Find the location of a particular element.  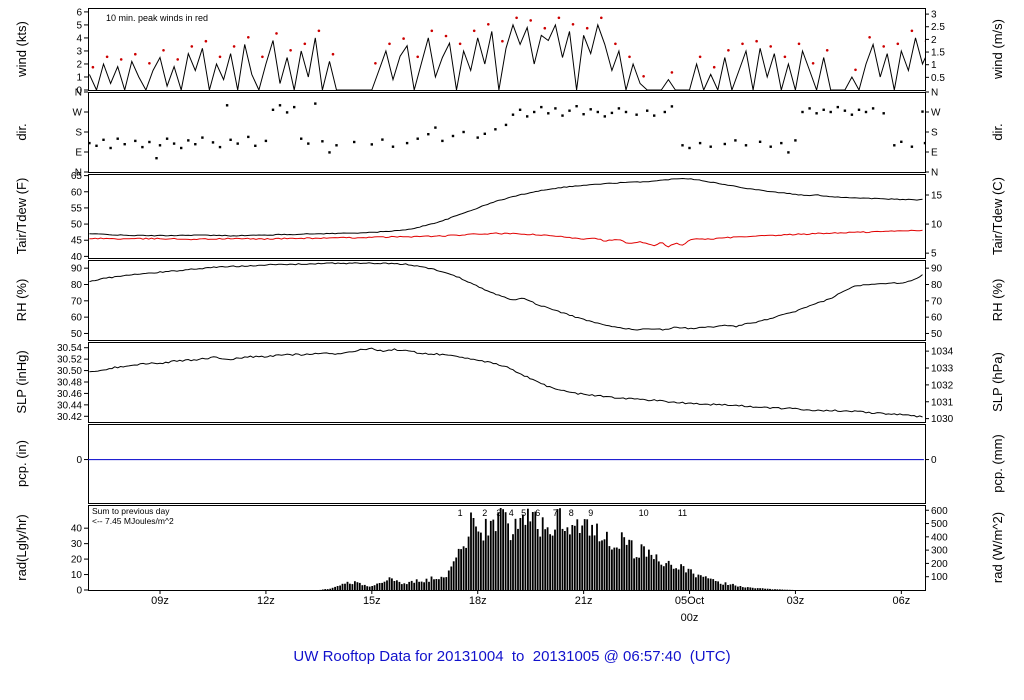

ytick-label-left: 30.54 is located at coordinates (69, 348).